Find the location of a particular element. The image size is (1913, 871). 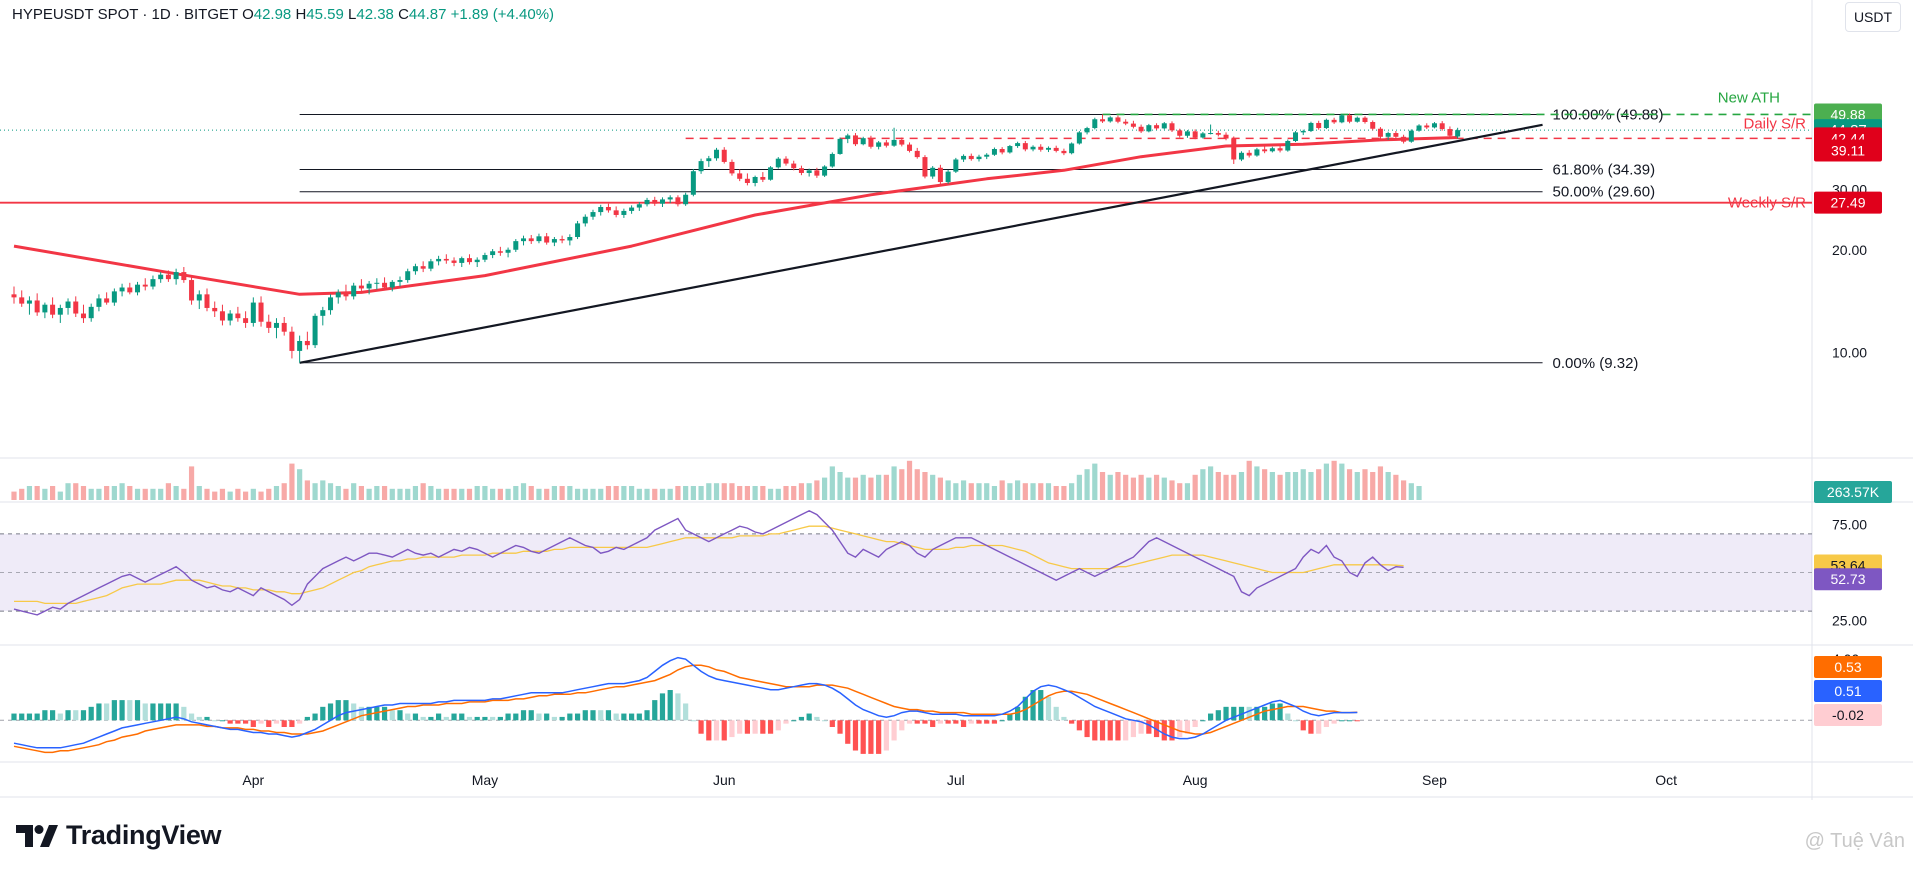

low-value: 42.38 is located at coordinates (375, 14).